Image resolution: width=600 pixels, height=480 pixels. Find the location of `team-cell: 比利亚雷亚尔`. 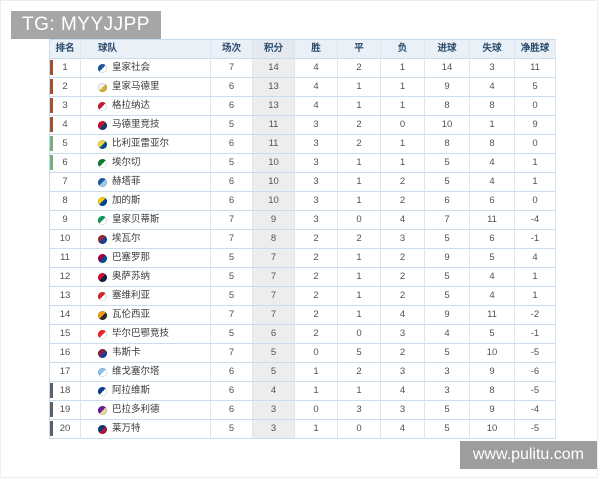

team-cell: 比利亚雷亚尔 is located at coordinates (146, 144).